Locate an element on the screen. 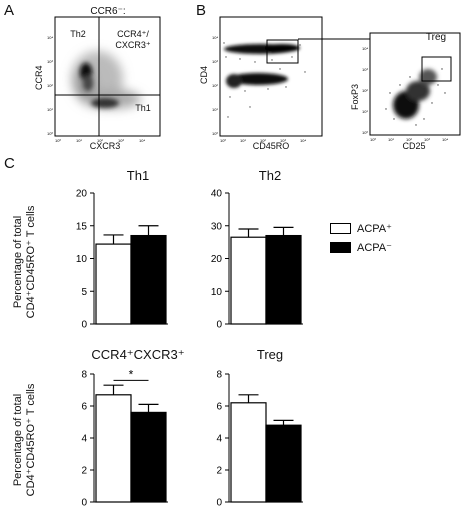 Image resolution: width=471 pixels, height=508 pixels. gate-label-th2: Th2 is located at coordinates (78, 34).